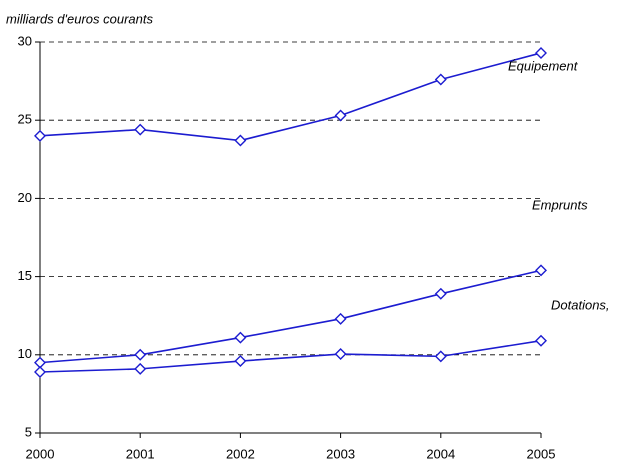 The height and width of the screenshot is (466, 632). What do you see at coordinates (560, 204) in the screenshot?
I see `series-label: Emprunts` at bounding box center [560, 204].